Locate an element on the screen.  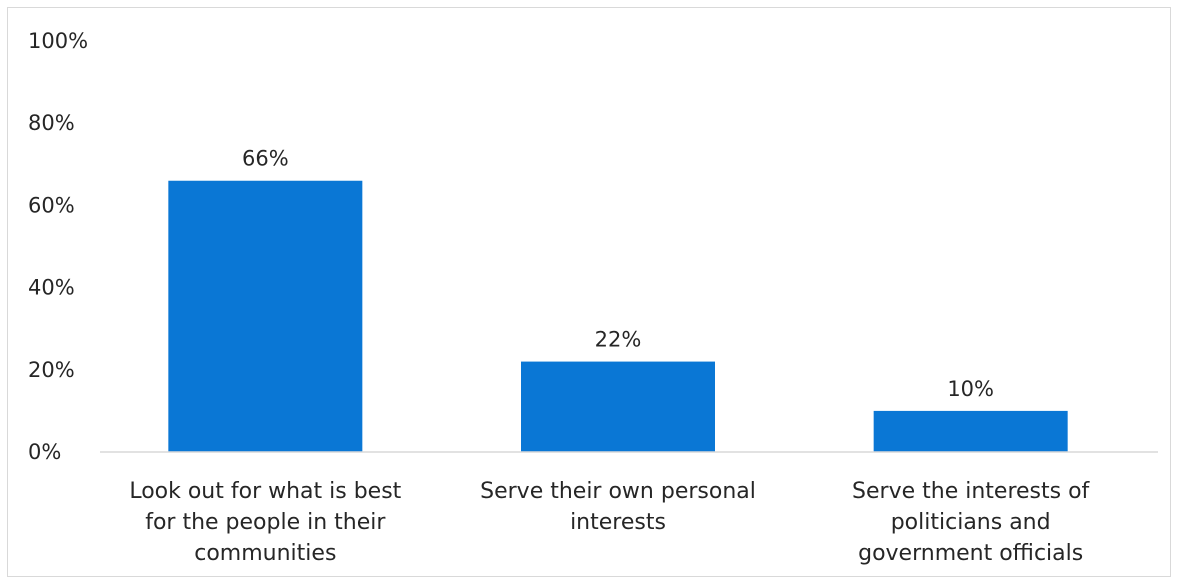
y-tick-label: 100% is located at coordinates (58, 41).